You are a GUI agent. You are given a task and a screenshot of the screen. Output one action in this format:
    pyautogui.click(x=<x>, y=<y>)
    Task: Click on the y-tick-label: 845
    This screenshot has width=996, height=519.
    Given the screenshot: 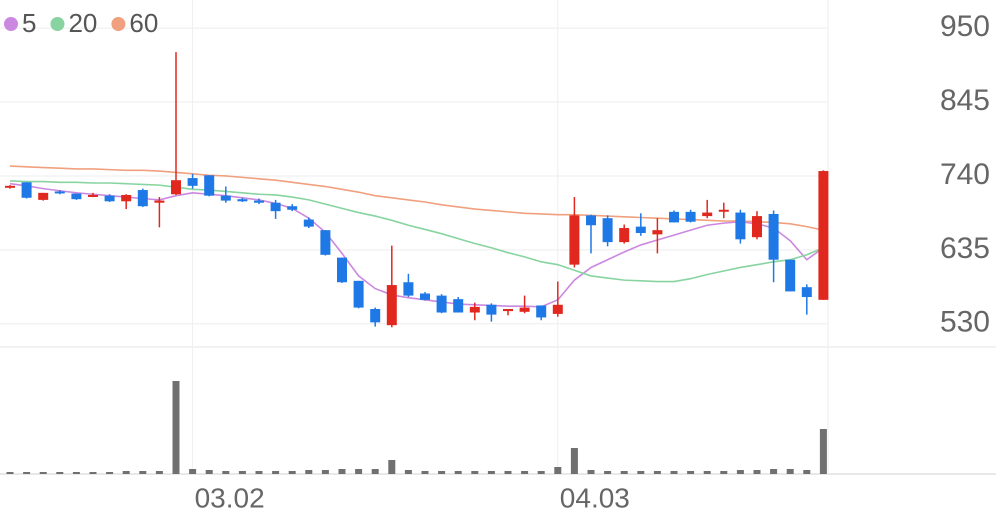 What is the action you would take?
    pyautogui.click(x=965, y=100)
    